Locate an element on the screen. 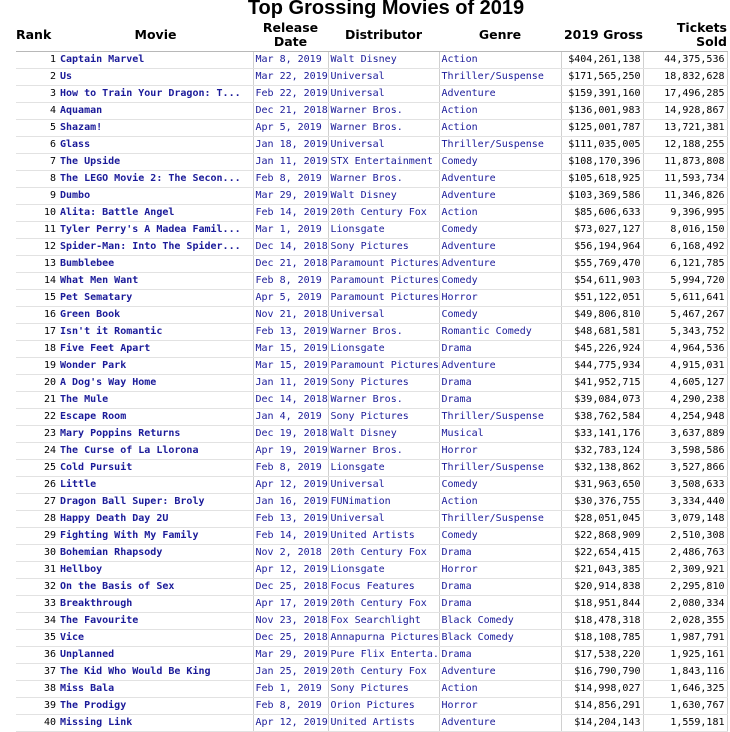 The width and height of the screenshot is (730, 732). header-distributor: Distributor is located at coordinates (383, 35).